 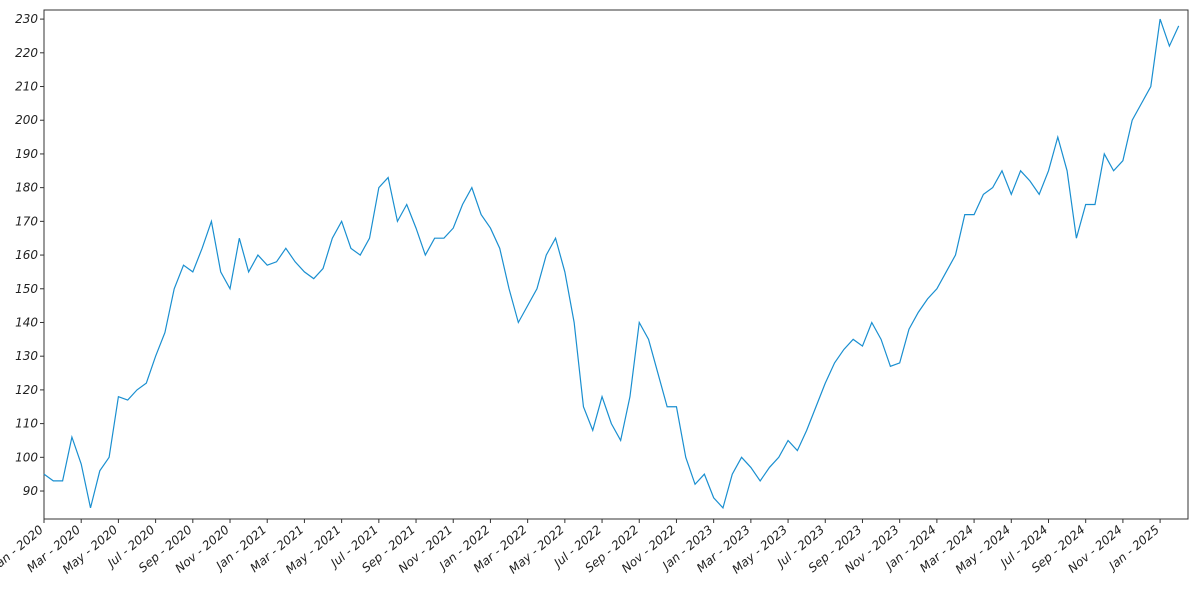 I want to click on y-tick-label: 200, so click(x=26, y=120).